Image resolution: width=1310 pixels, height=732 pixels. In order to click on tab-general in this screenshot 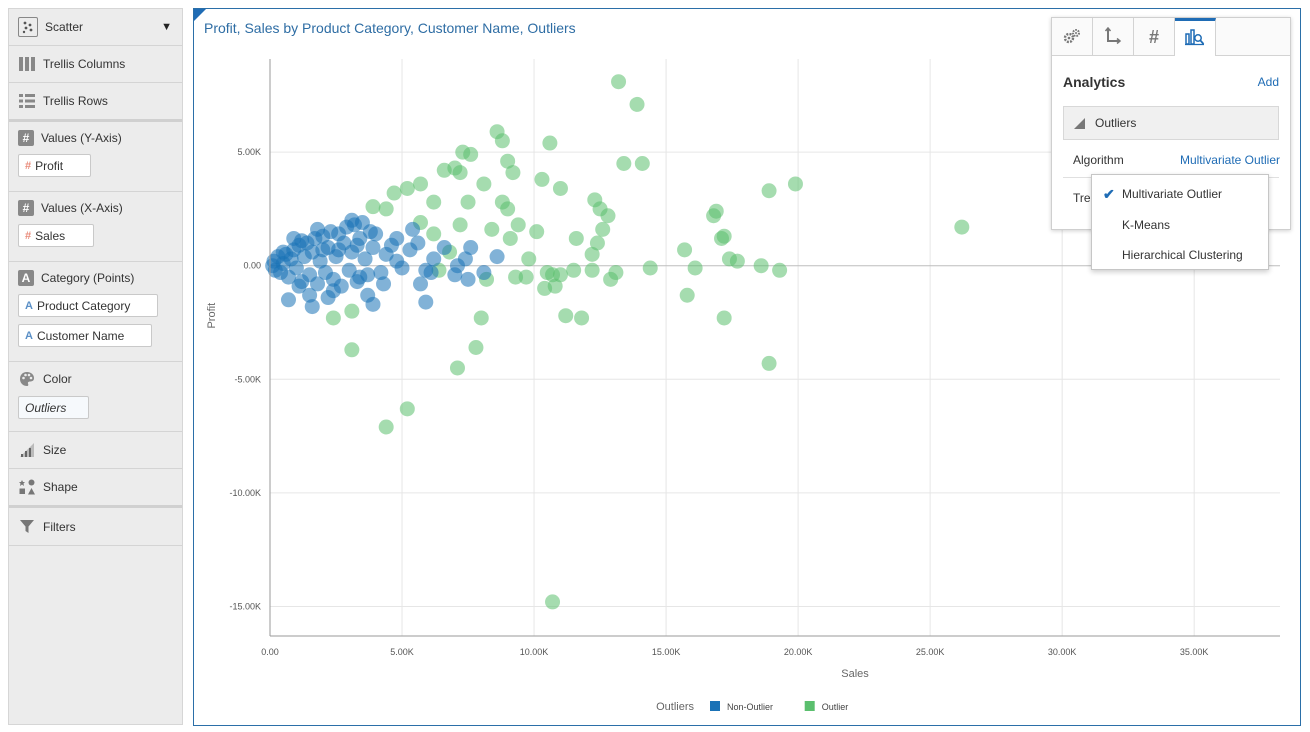, I will do `click(1072, 37)`.